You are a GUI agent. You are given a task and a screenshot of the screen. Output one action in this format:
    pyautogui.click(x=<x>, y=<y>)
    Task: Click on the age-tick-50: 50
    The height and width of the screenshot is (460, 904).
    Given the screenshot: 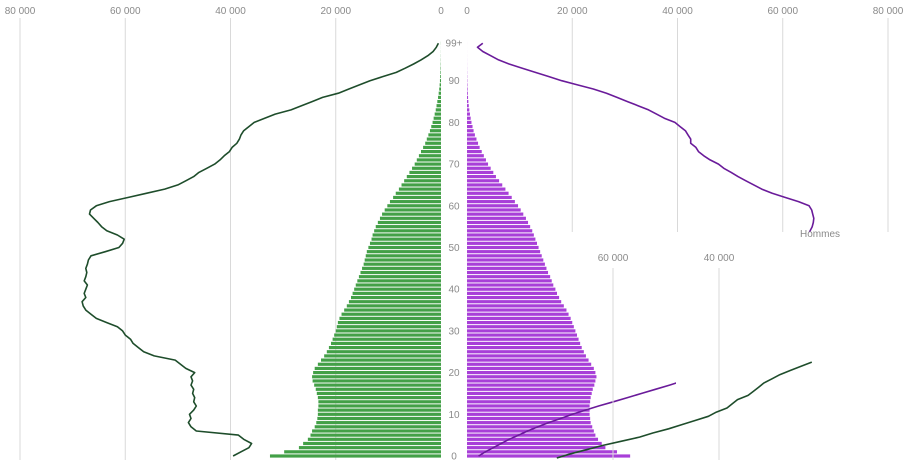 What is the action you would take?
    pyautogui.click(x=454, y=248)
    